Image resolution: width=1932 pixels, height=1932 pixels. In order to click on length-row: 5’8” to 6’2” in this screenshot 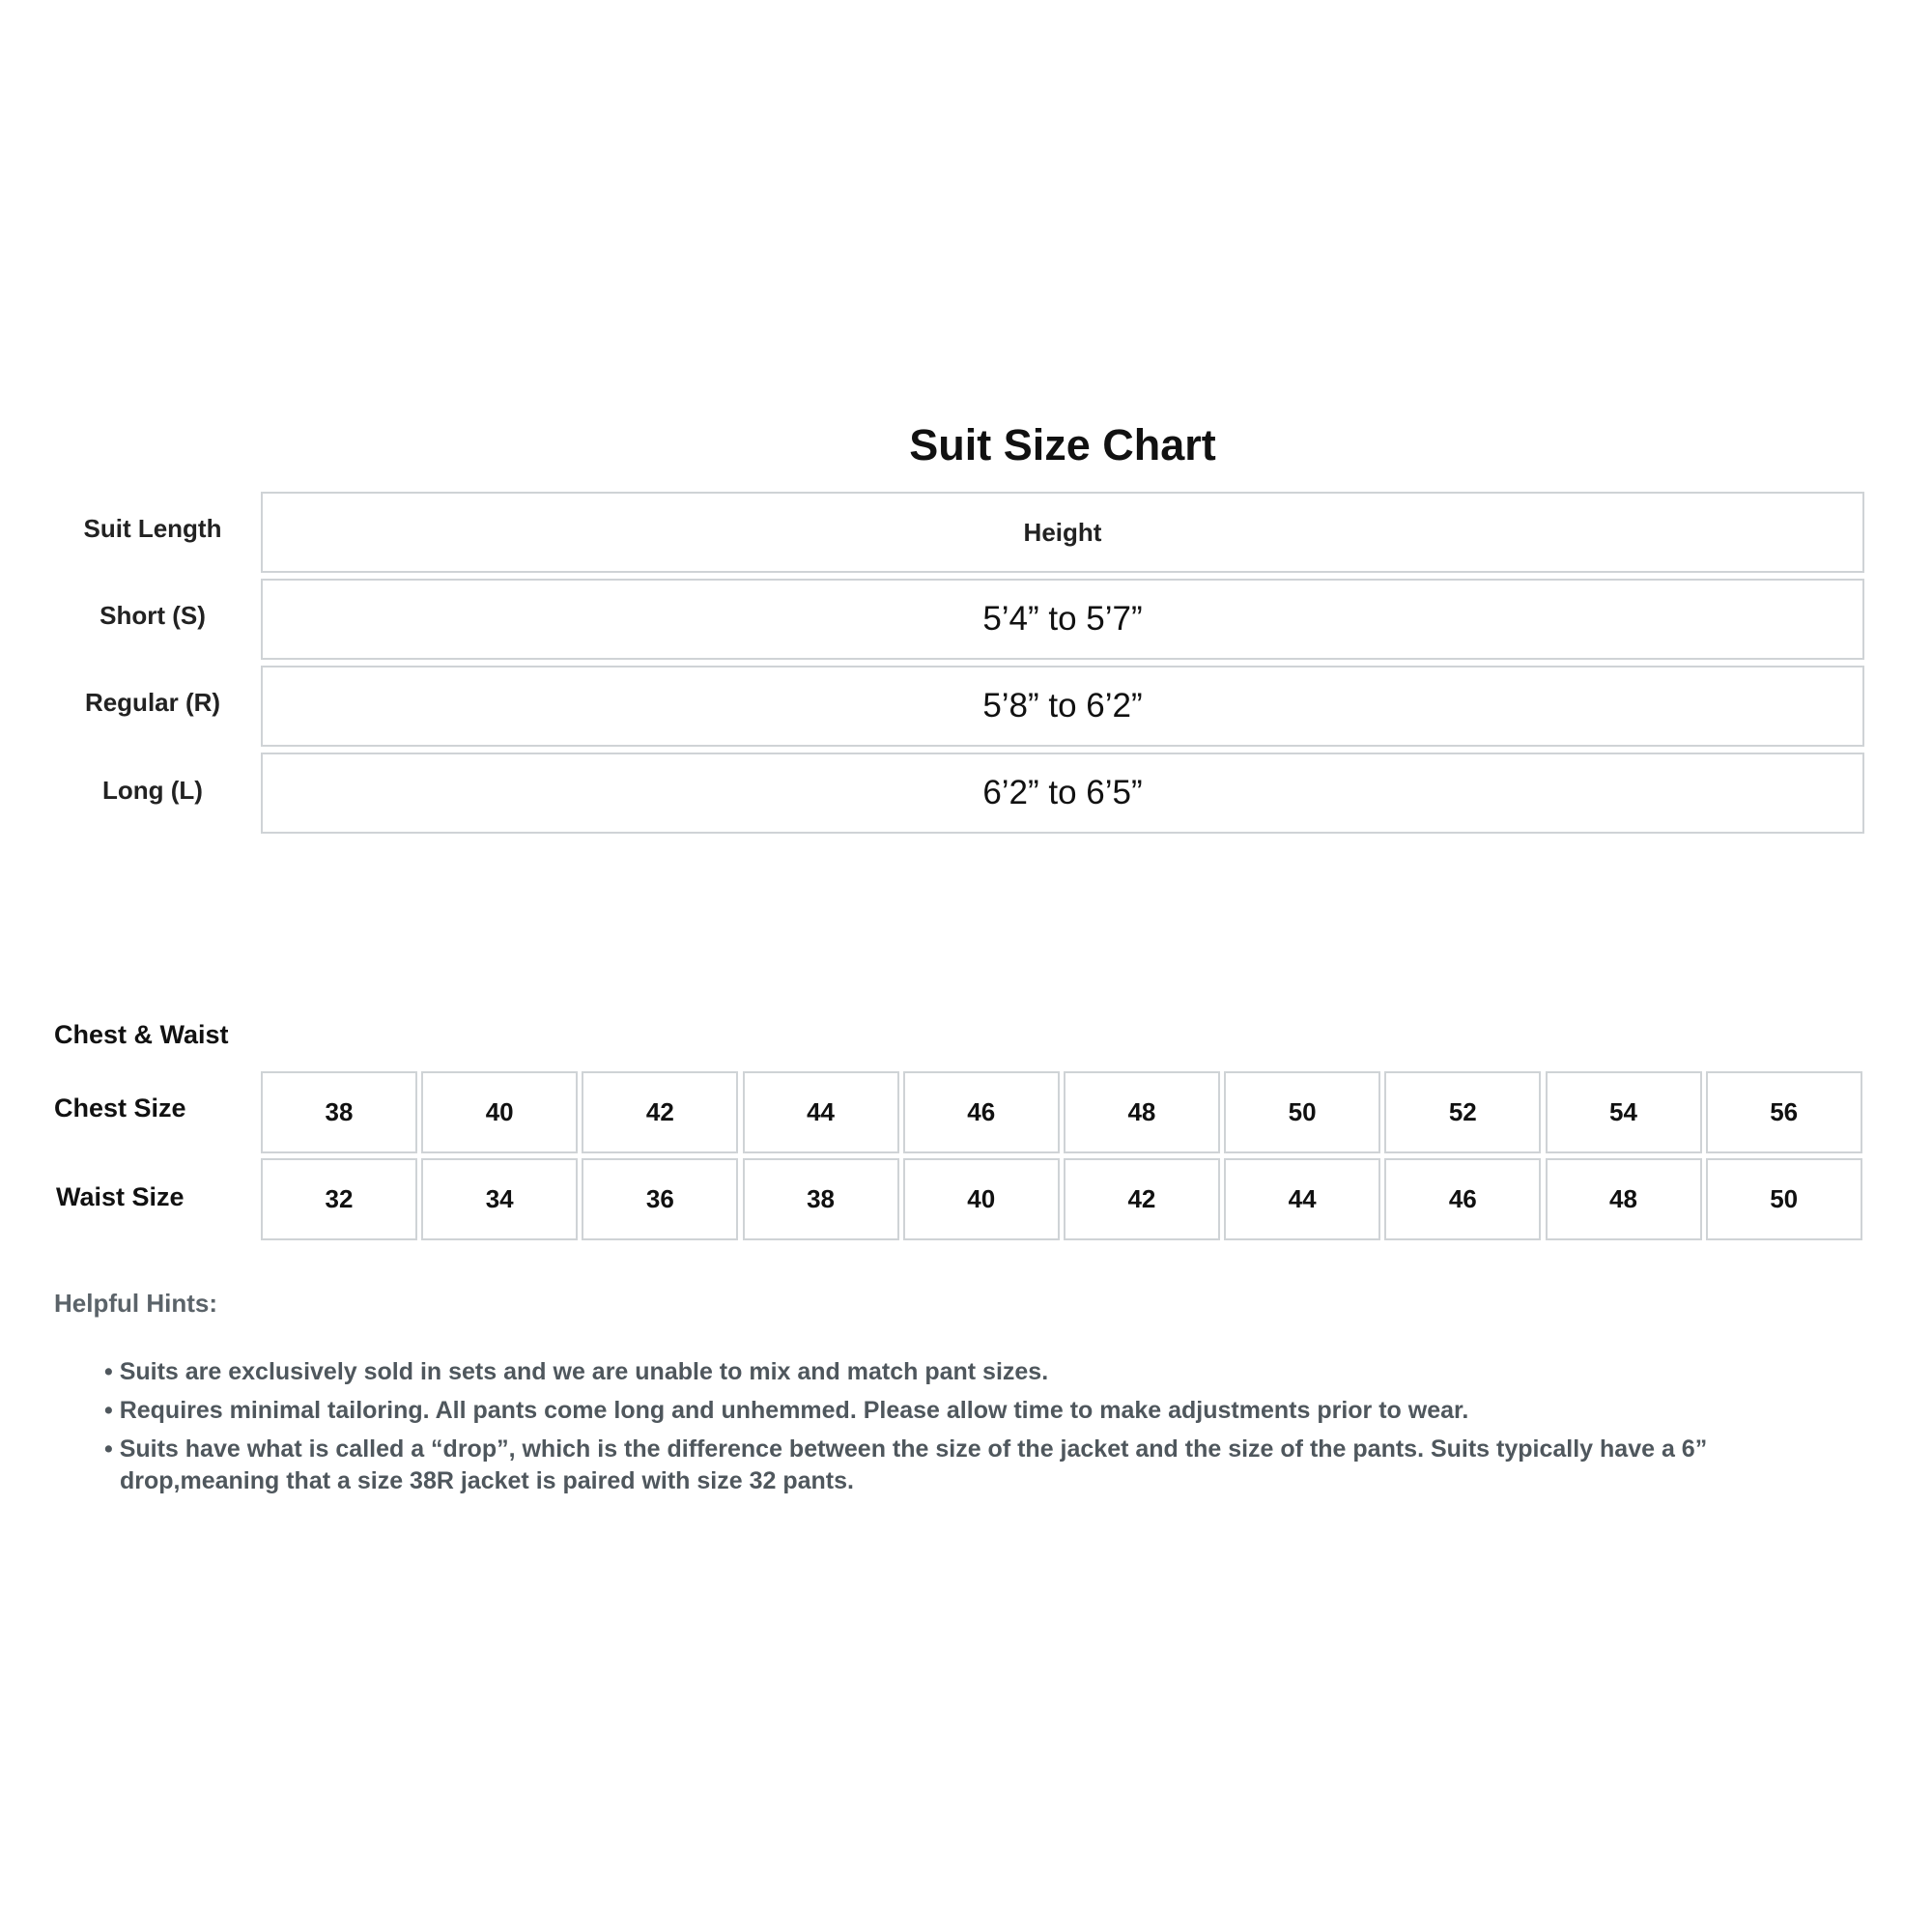, I will do `click(1062, 706)`.